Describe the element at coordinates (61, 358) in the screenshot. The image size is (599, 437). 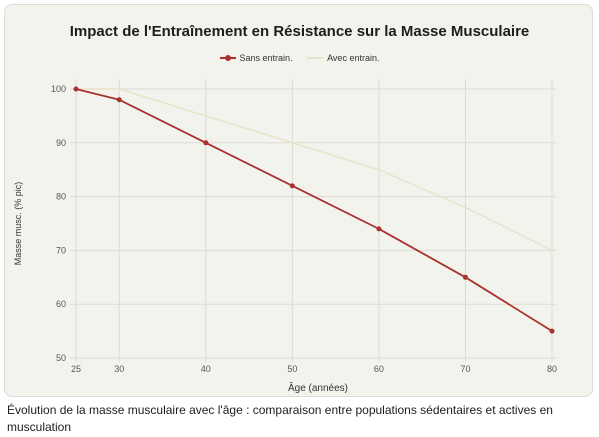
I see `y-tick-label-50: 50` at that location.